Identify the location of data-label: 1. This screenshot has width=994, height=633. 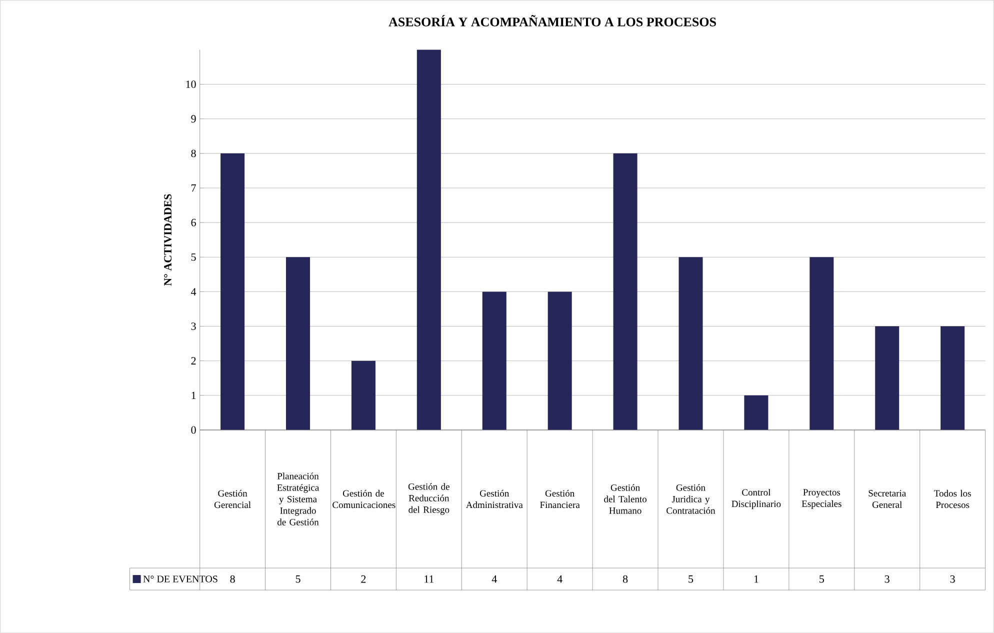
(756, 579).